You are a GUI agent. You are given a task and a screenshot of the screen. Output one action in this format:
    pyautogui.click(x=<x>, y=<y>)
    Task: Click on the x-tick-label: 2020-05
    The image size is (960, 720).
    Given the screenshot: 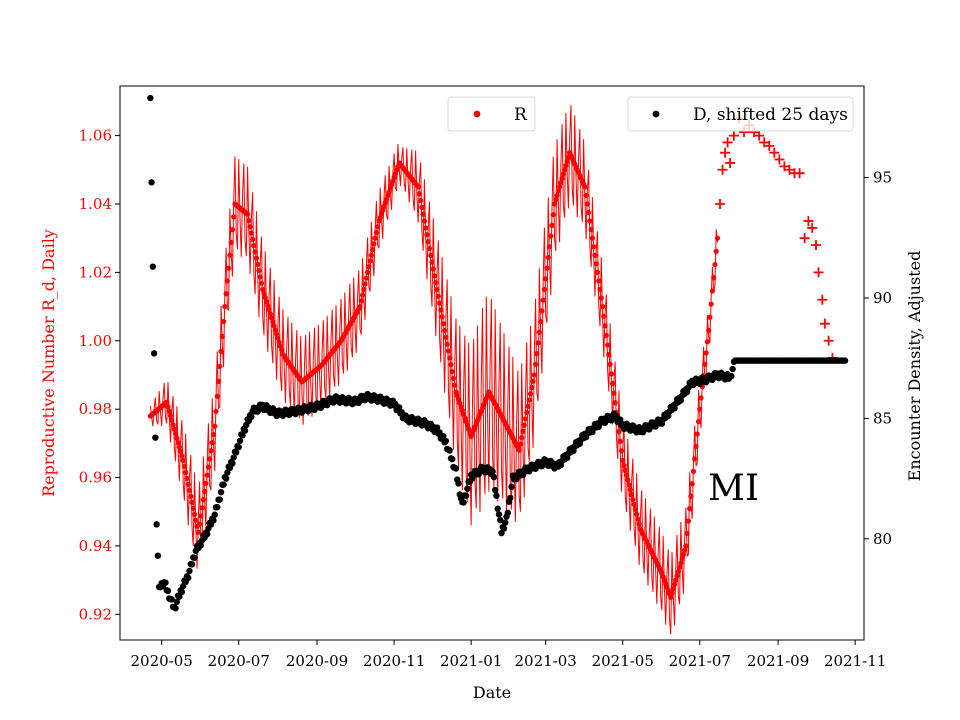 What is the action you would take?
    pyautogui.click(x=162, y=661)
    